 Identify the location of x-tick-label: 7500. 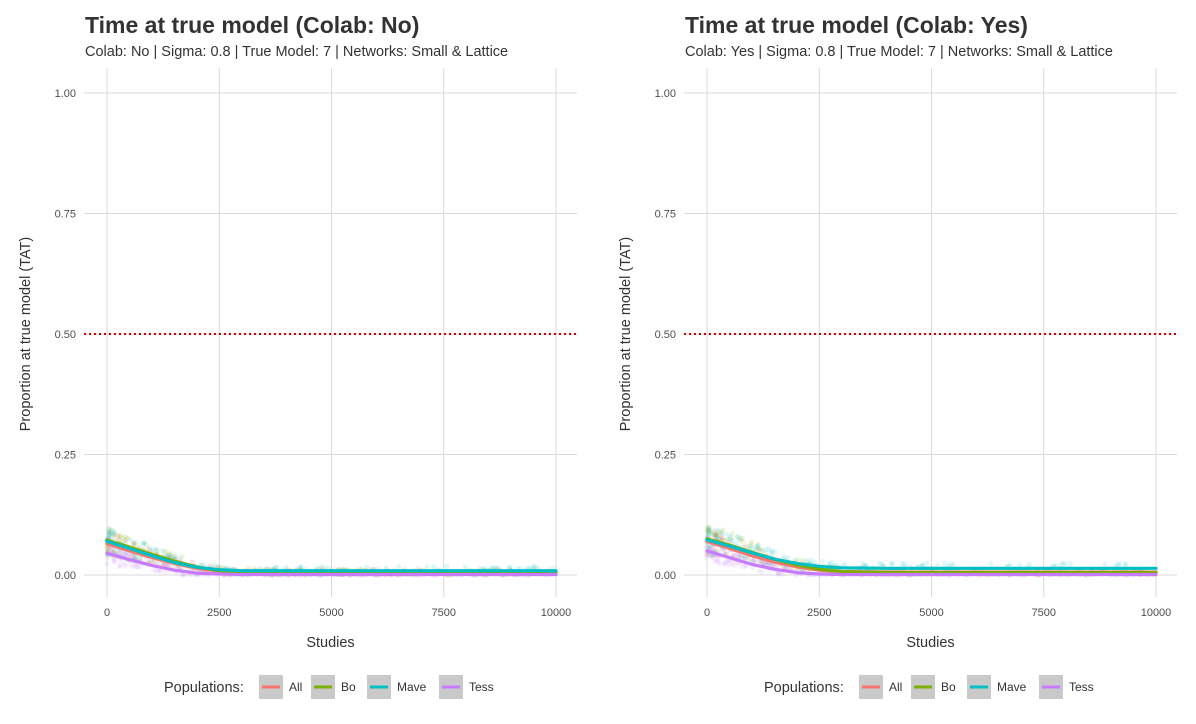
(444, 613).